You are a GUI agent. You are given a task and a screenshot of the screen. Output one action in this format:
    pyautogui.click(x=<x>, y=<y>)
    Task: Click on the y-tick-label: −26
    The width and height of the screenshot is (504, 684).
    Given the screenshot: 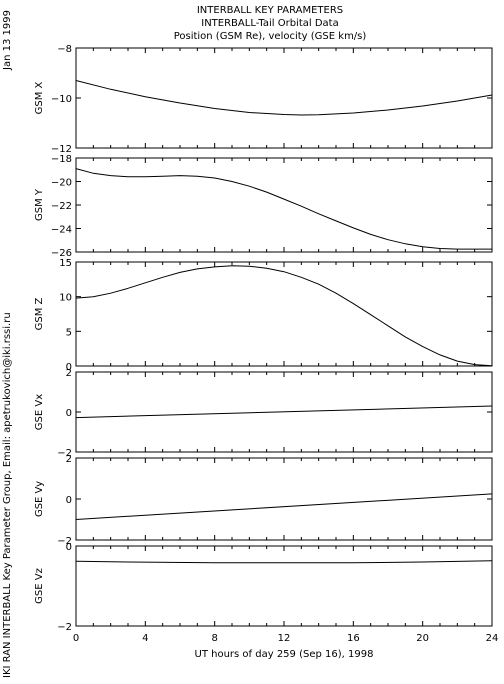 What is the action you would take?
    pyautogui.click(x=61, y=253)
    